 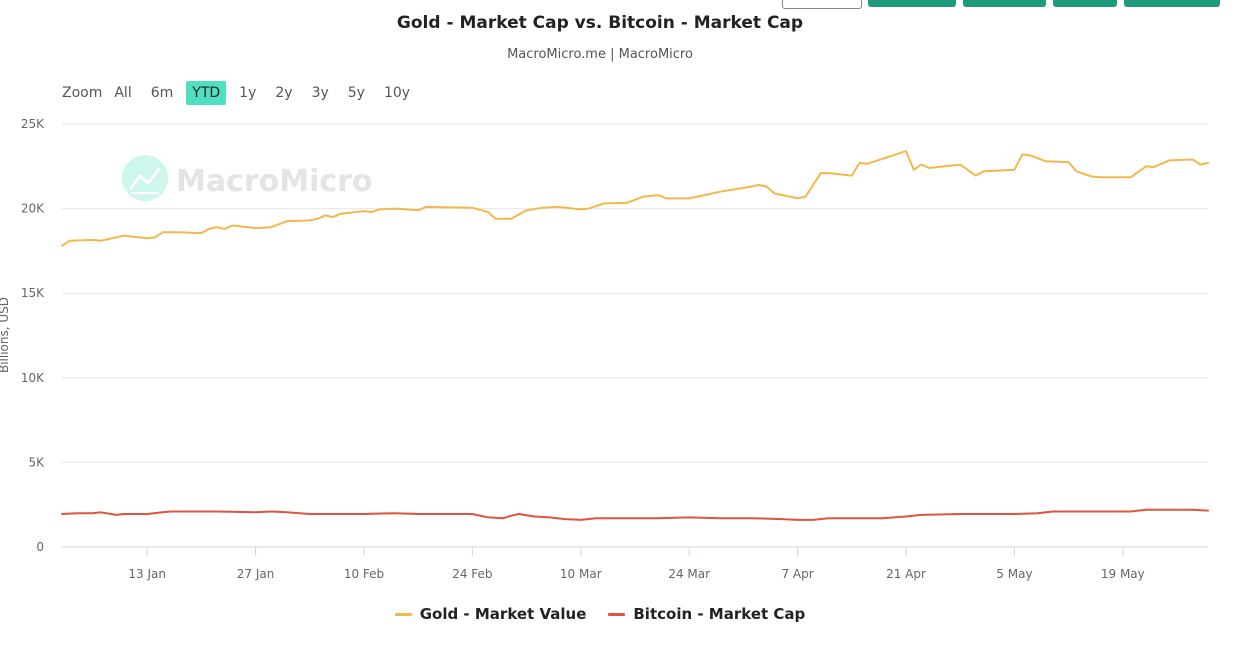 I want to click on trend-chart-icon, so click(x=145, y=178).